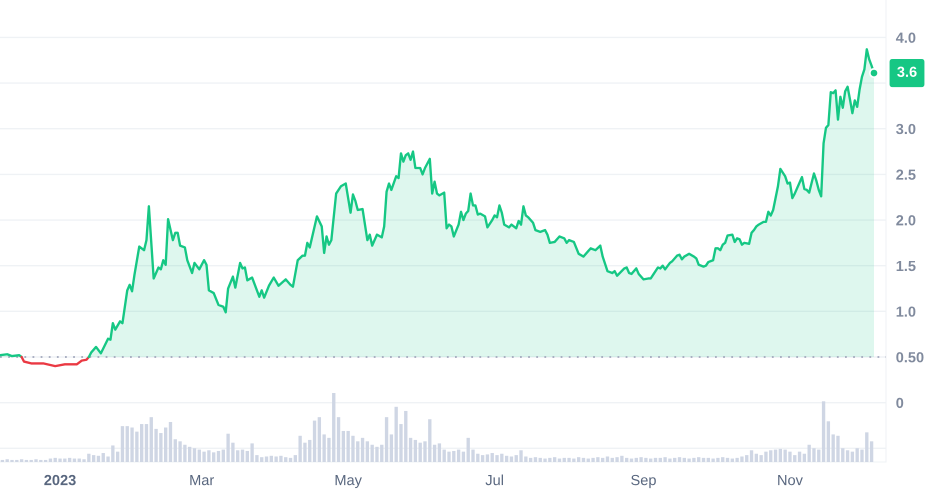 The width and height of the screenshot is (928, 495). Describe the element at coordinates (907, 71) in the screenshot. I see `annotation: 3.6` at that location.